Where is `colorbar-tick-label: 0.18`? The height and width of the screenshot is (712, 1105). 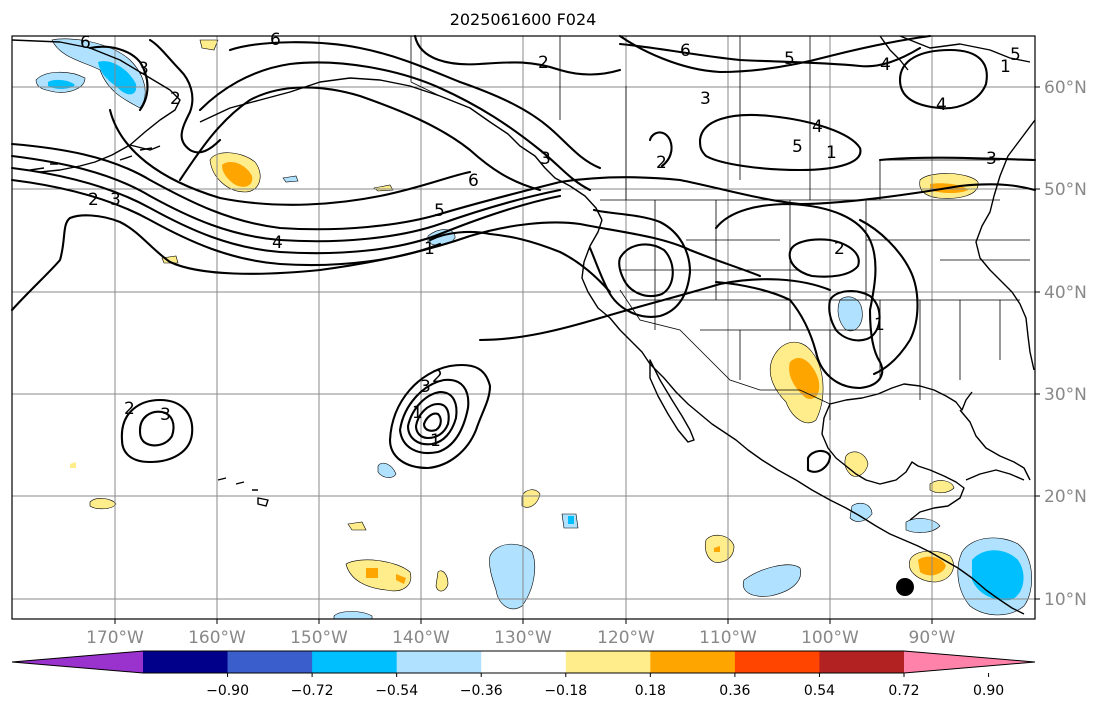 colorbar-tick-label: 0.18 is located at coordinates (650, 691).